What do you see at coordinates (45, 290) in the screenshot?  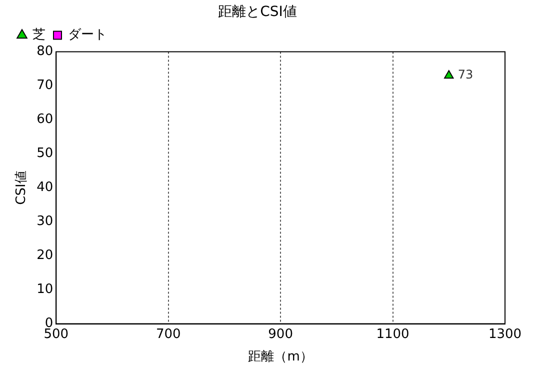 I see `y-tick-label: 10` at bounding box center [45, 290].